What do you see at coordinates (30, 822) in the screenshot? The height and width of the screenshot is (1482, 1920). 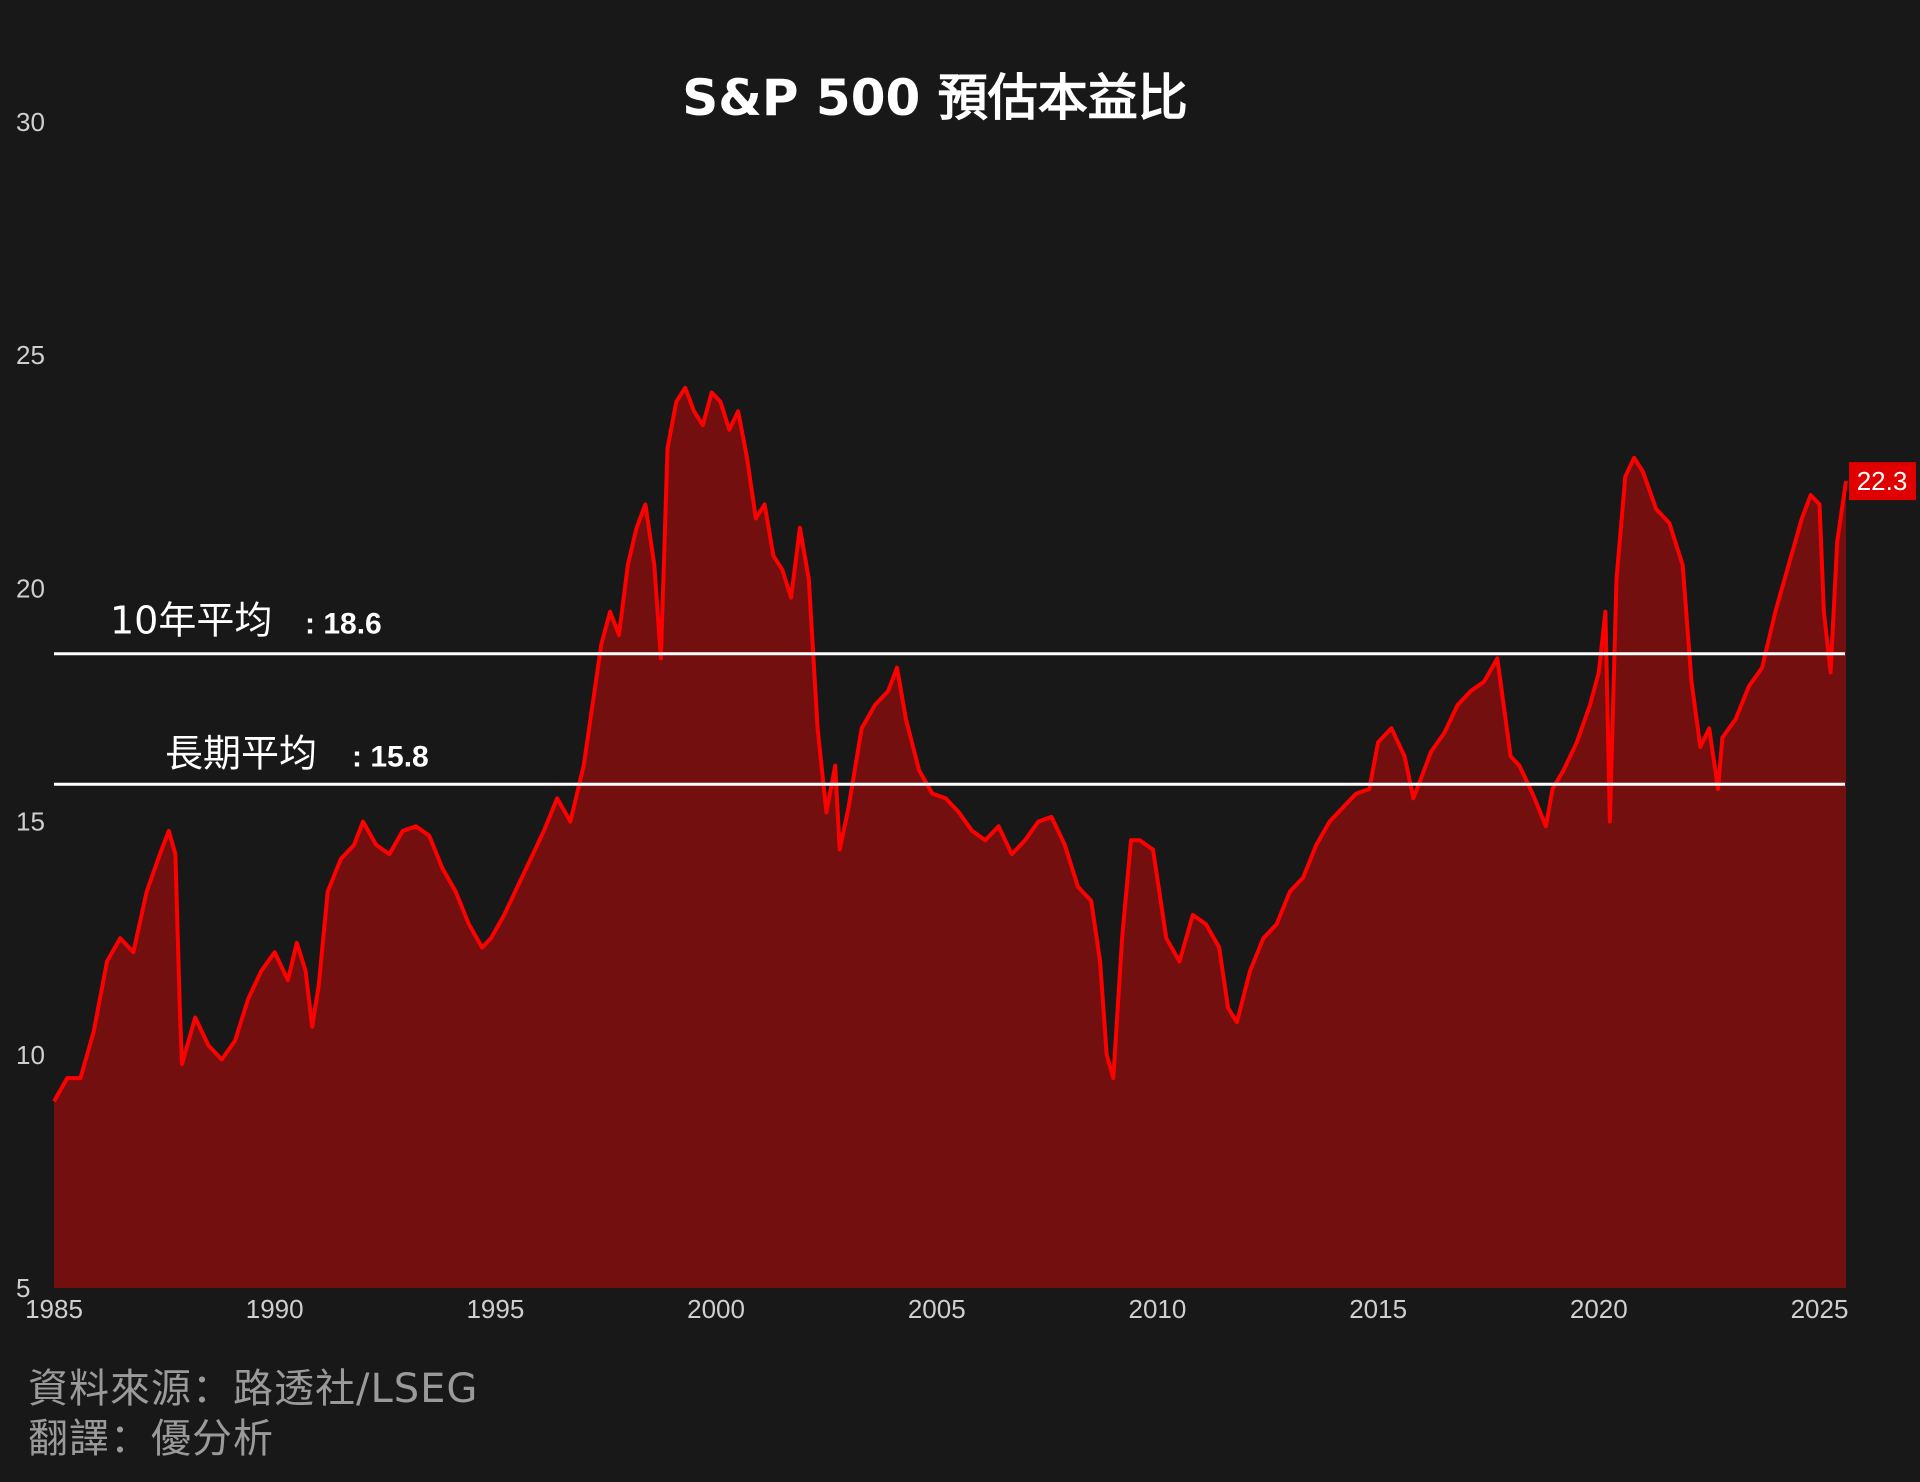 I see `y-tick-label: 15` at bounding box center [30, 822].